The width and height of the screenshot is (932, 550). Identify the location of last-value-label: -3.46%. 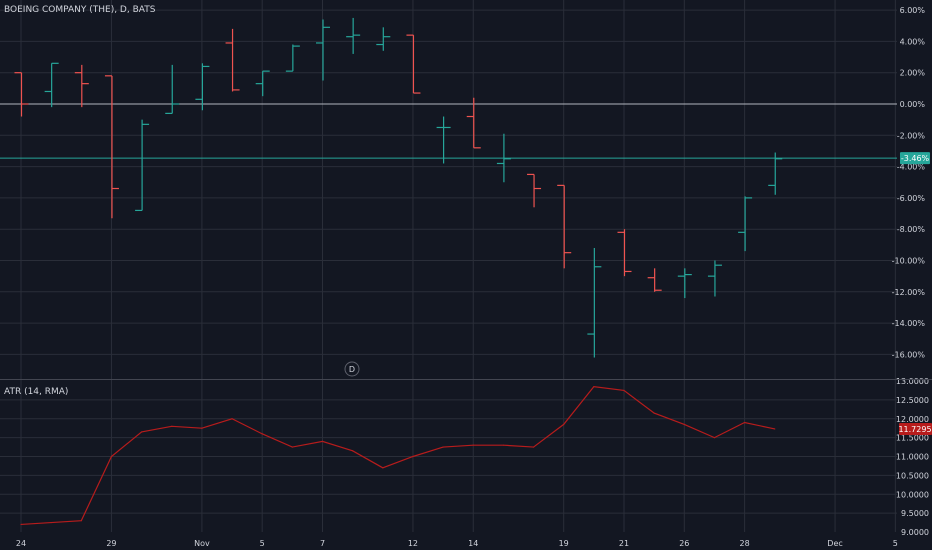
(915, 158).